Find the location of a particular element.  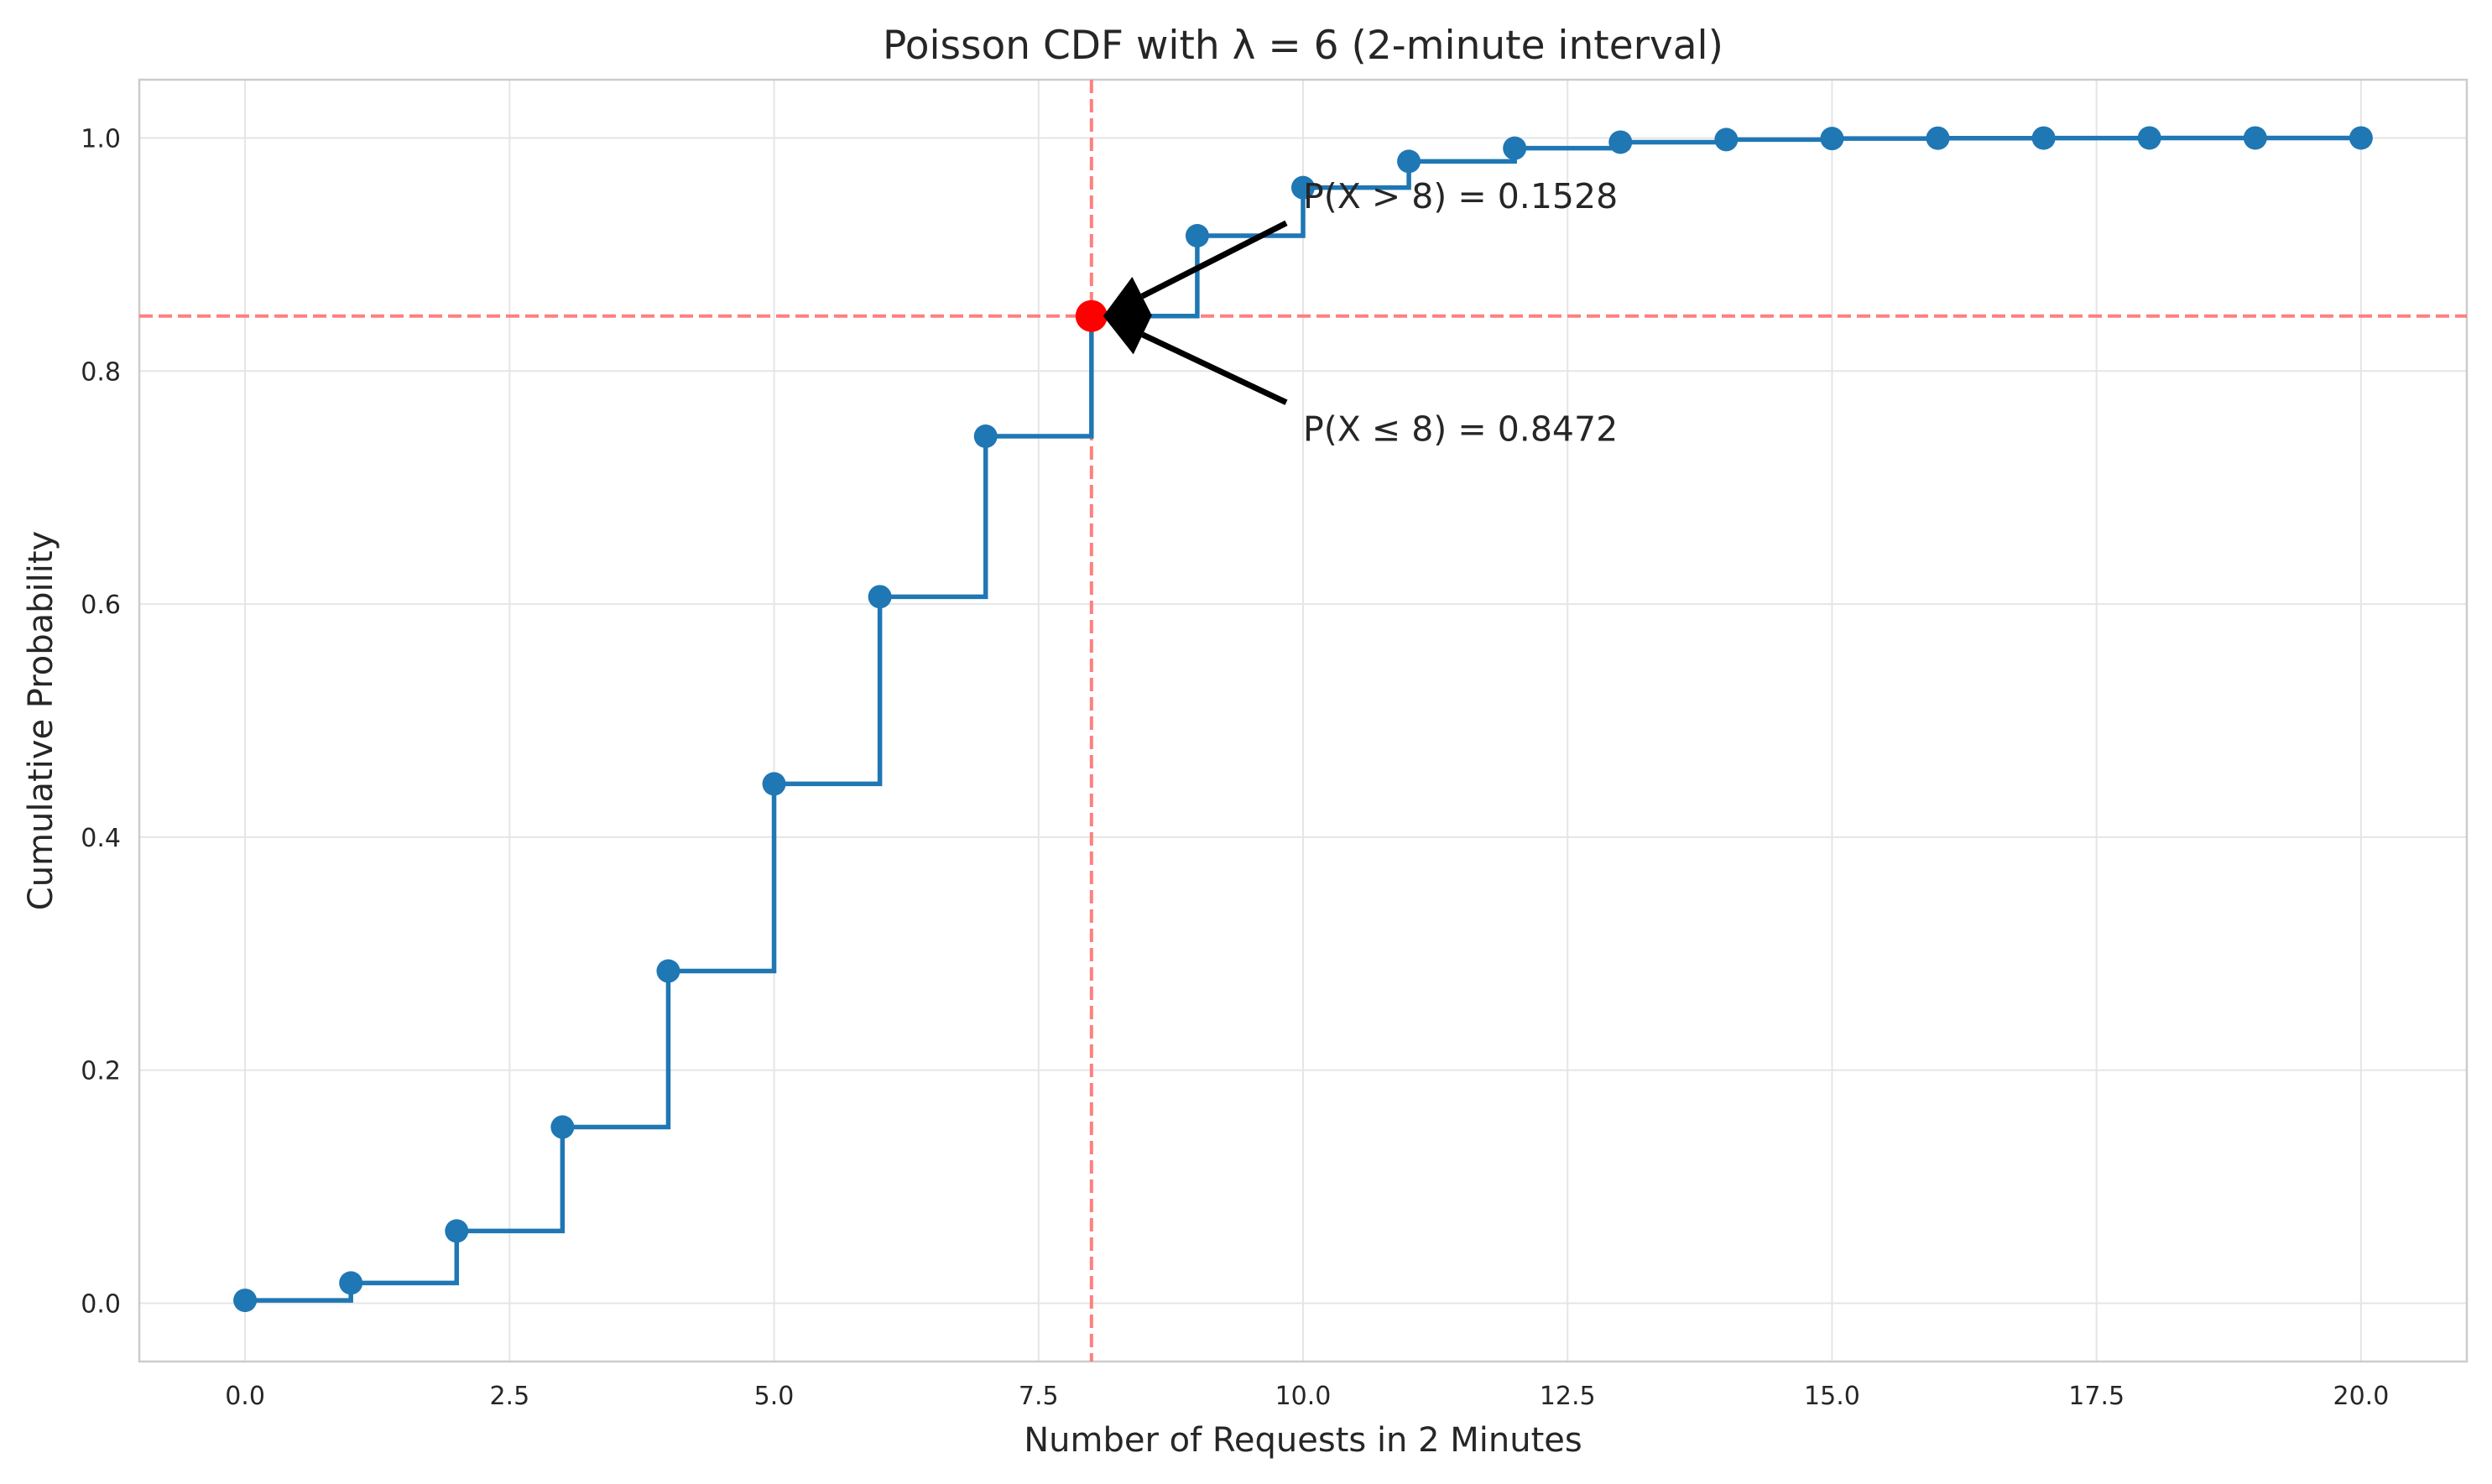

y-tick-label: 0.8 is located at coordinates (101, 372).